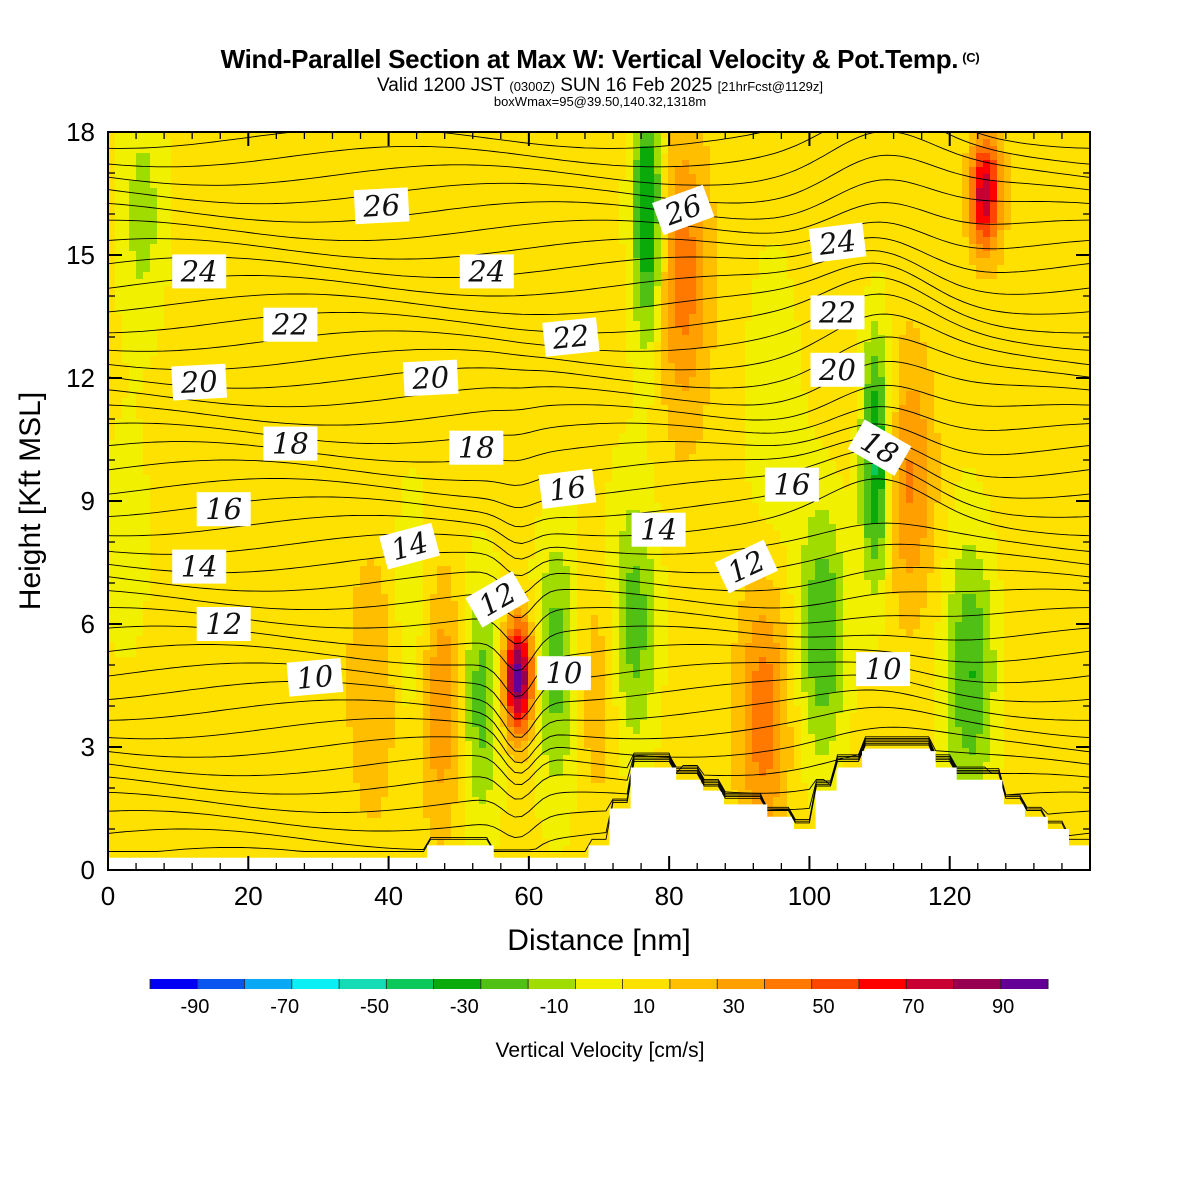  Describe the element at coordinates (284, 1007) in the screenshot. I see `colorbar-tick-label: -70` at that location.